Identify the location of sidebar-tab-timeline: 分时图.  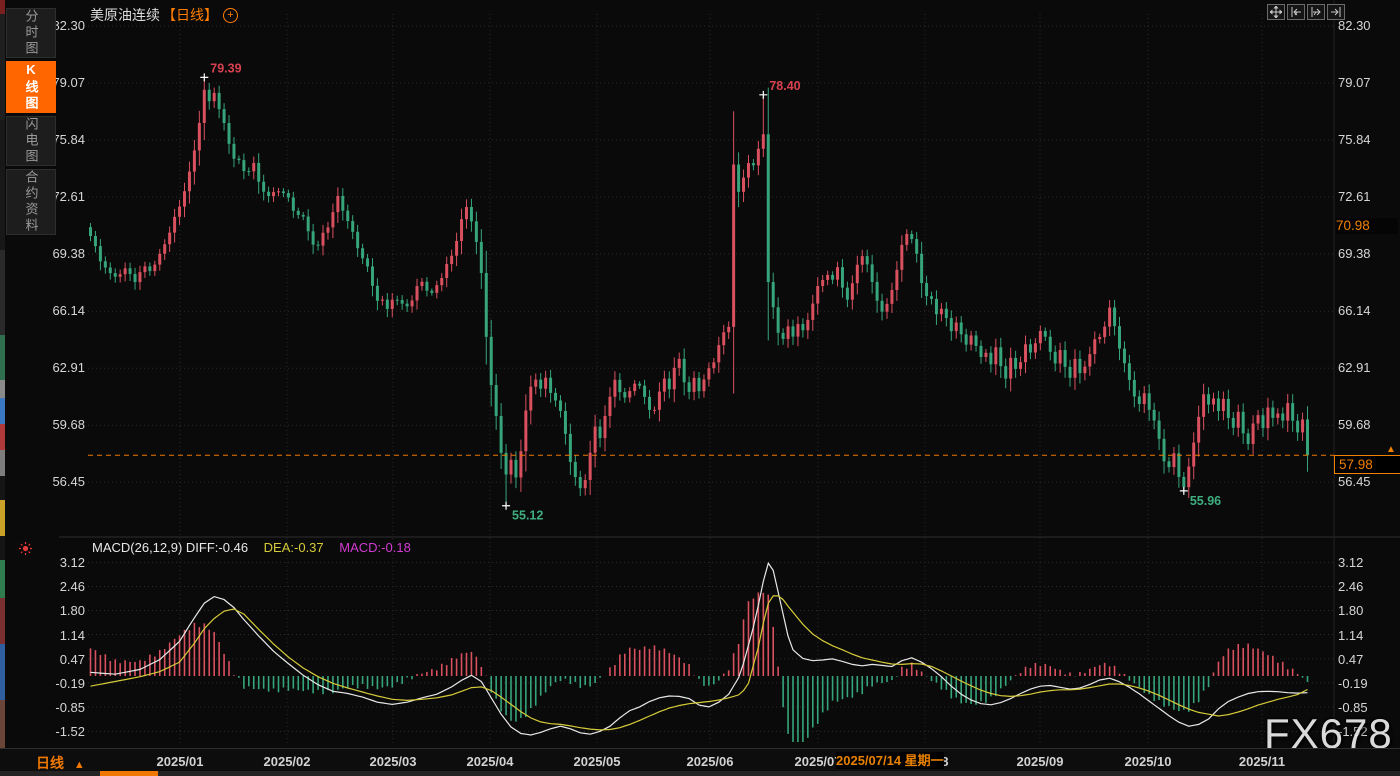
(31, 33).